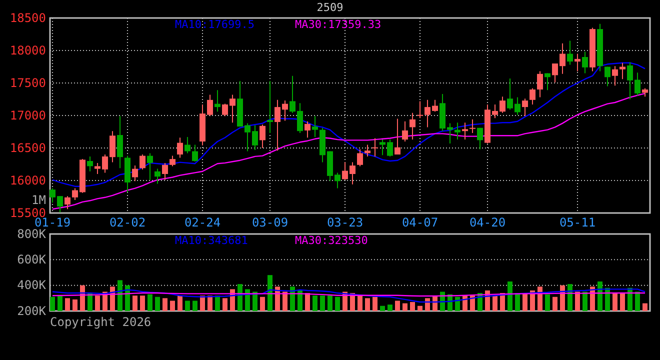  I want to click on x-tick-label: 02-02, so click(127, 223).